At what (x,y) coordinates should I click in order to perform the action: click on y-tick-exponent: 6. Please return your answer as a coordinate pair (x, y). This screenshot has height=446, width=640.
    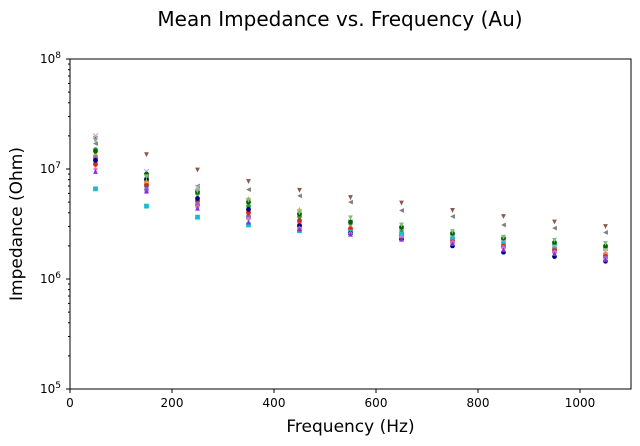
    Looking at the image, I should click on (58, 276).